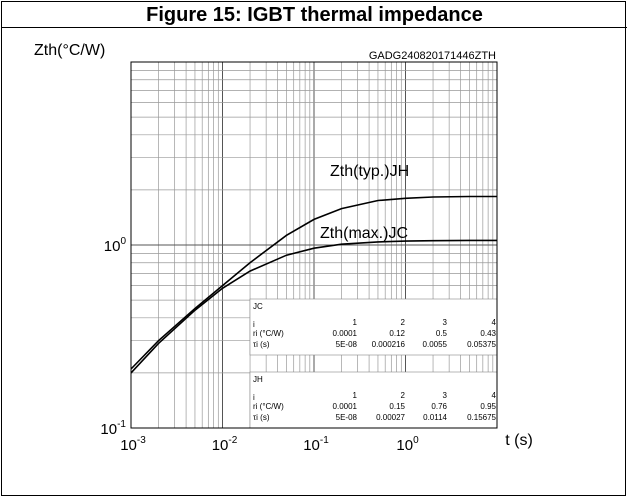 Image resolution: width=629 pixels, height=499 pixels. I want to click on x-tick-label: 10⁻², so click(225, 444).